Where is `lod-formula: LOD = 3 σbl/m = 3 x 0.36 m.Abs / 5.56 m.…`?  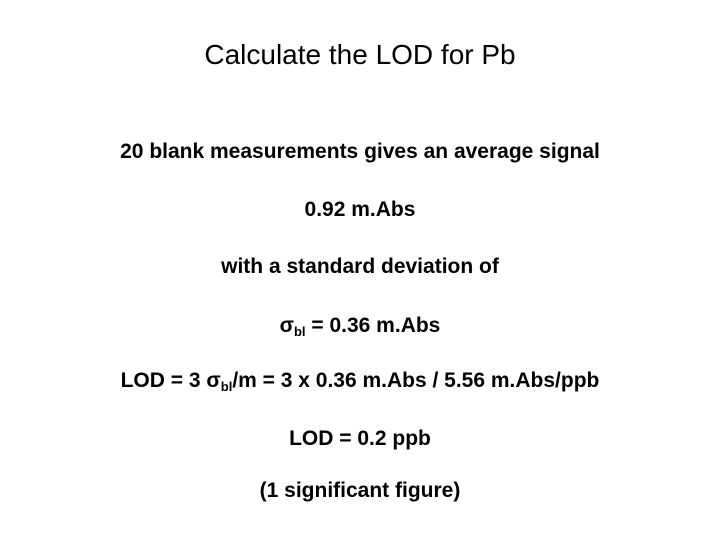 lod-formula: LOD = 3 σbl/m = 3 x 0.36 m.Abs / 5.56 m.… is located at coordinates (360, 381).